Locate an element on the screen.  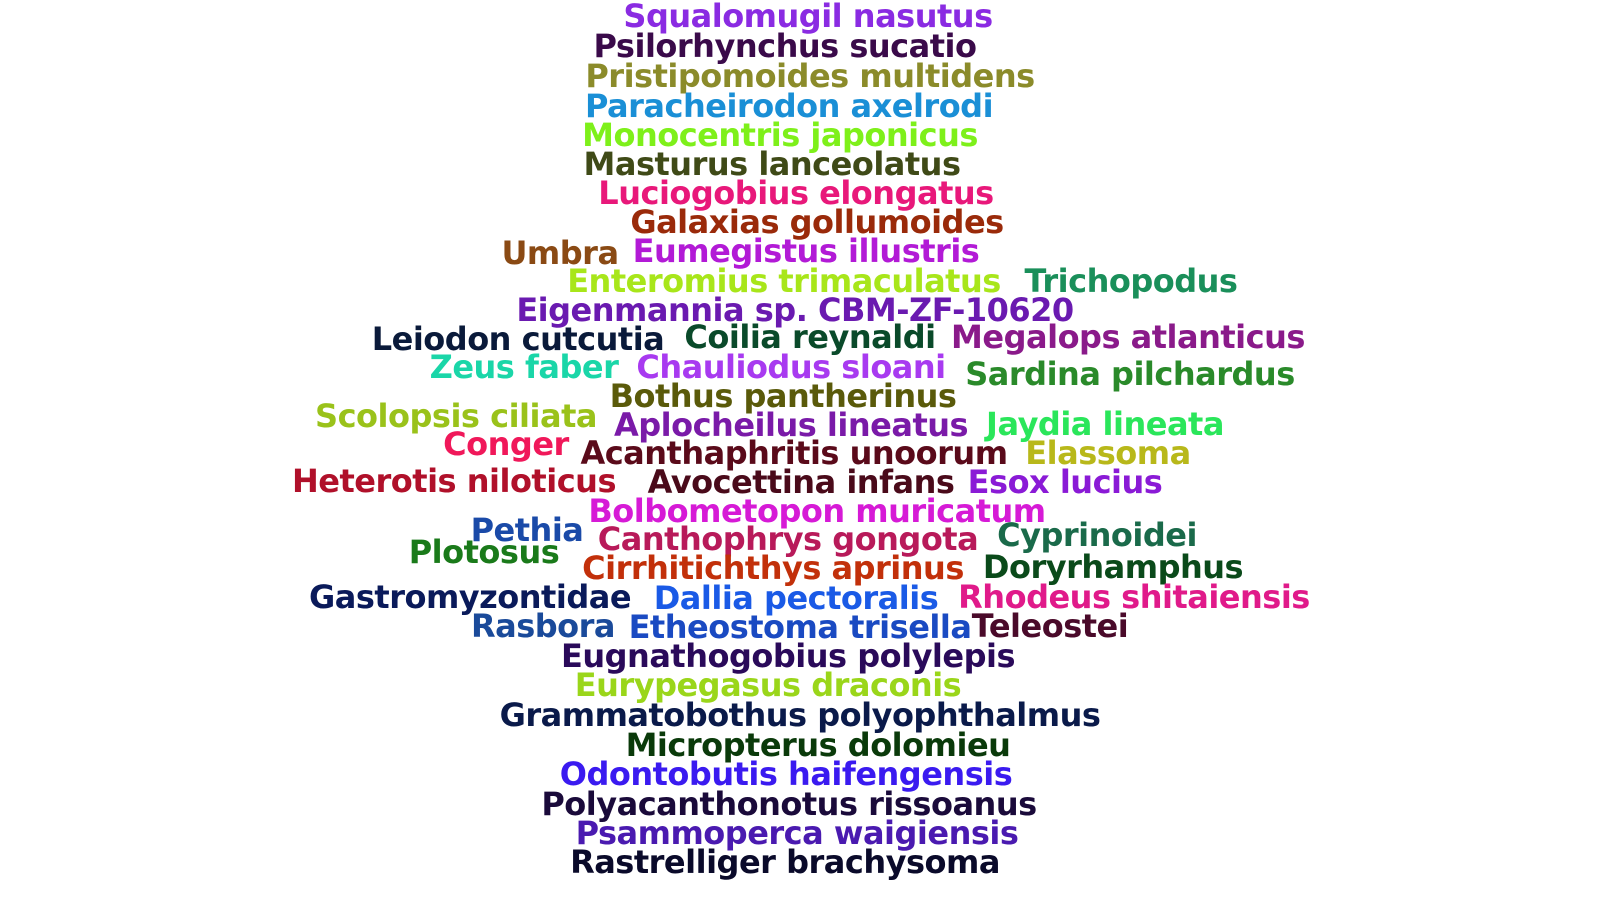
word-cloud-term: Trichopodus is located at coordinates (1131, 281).